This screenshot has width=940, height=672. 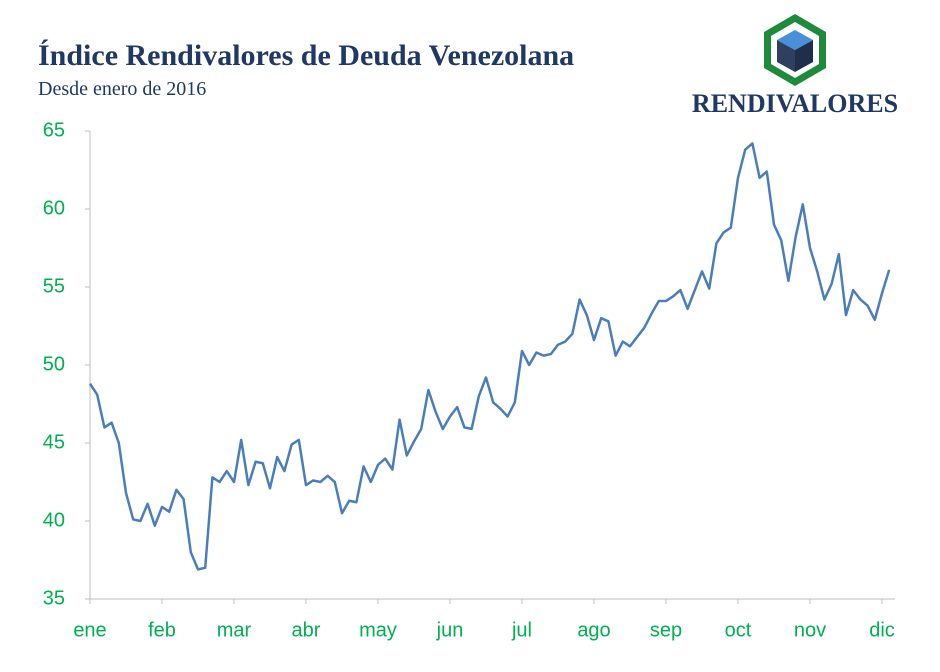 I want to click on y-tick-label: 35, so click(x=54, y=598).